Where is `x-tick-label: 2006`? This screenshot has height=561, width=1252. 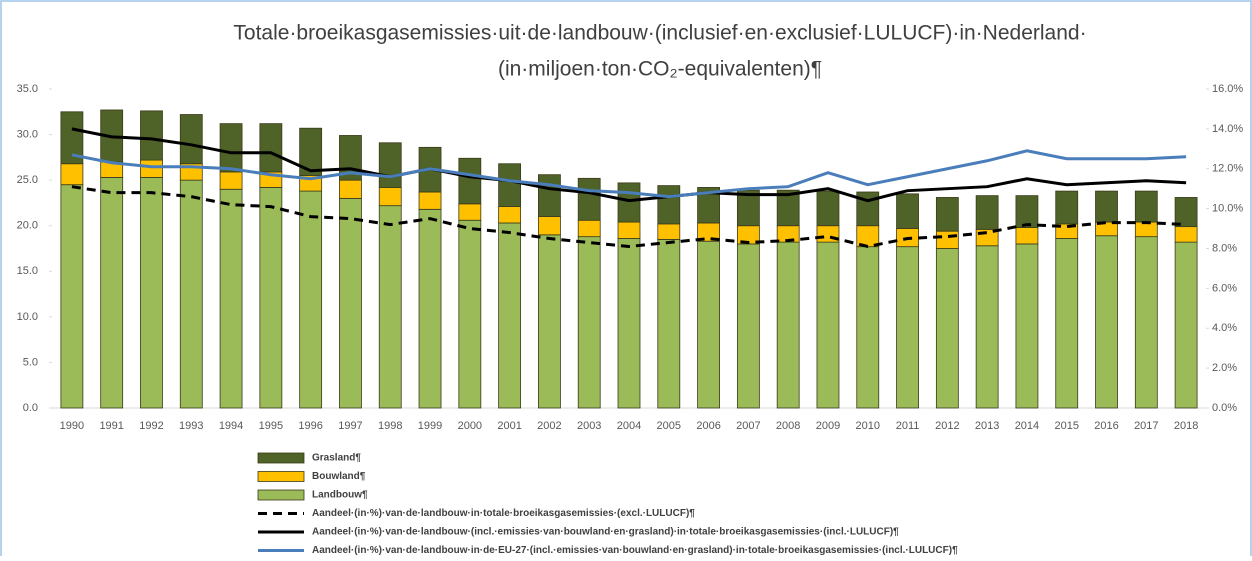
x-tick-label: 2006 is located at coordinates (708, 426).